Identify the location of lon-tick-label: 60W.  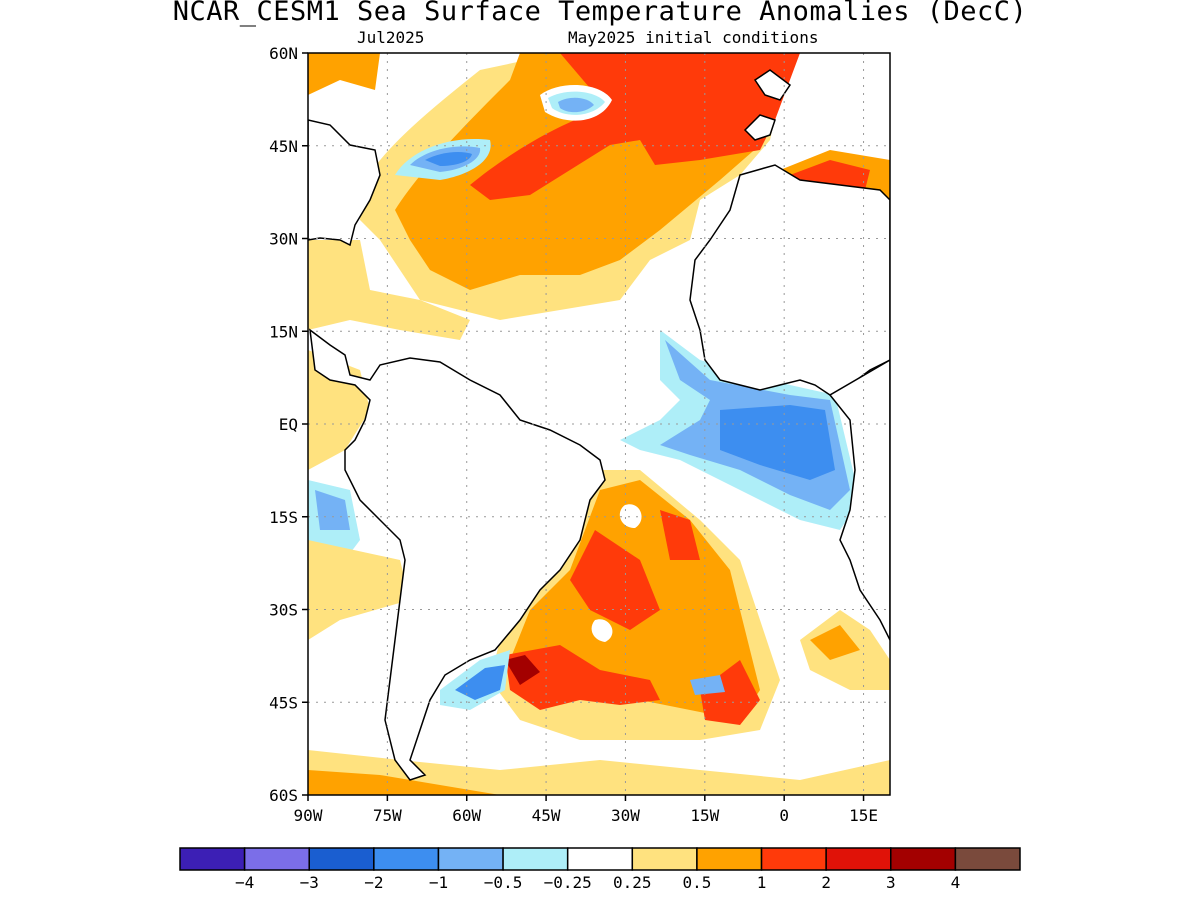
(466, 815).